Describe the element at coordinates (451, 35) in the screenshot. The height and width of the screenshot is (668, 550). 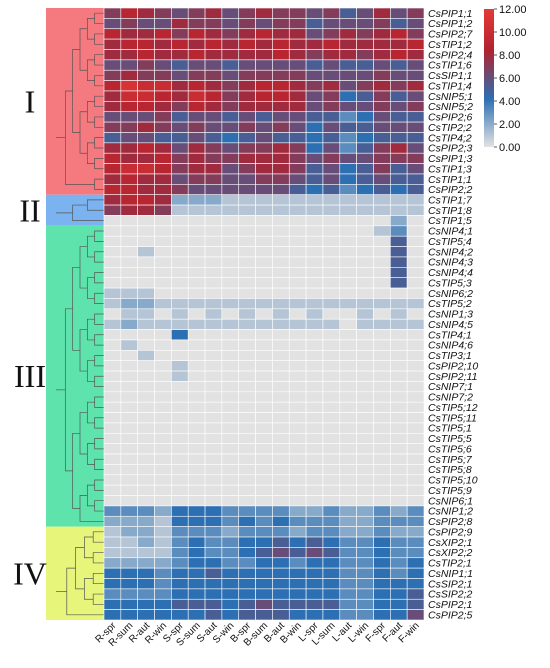
I see `row-label: CsPIP2;7` at that location.